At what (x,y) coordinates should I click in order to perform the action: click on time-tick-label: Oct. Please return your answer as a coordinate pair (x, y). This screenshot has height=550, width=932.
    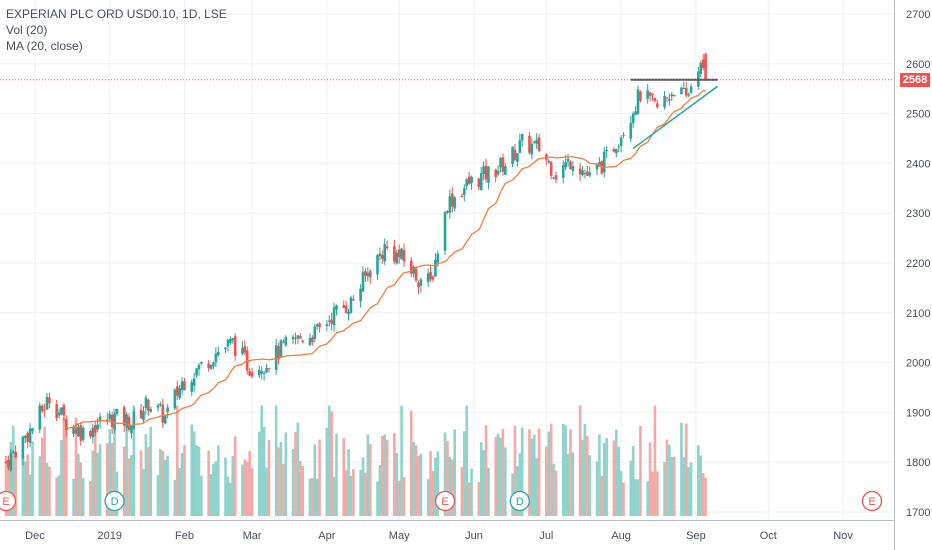
    Looking at the image, I should click on (768, 536).